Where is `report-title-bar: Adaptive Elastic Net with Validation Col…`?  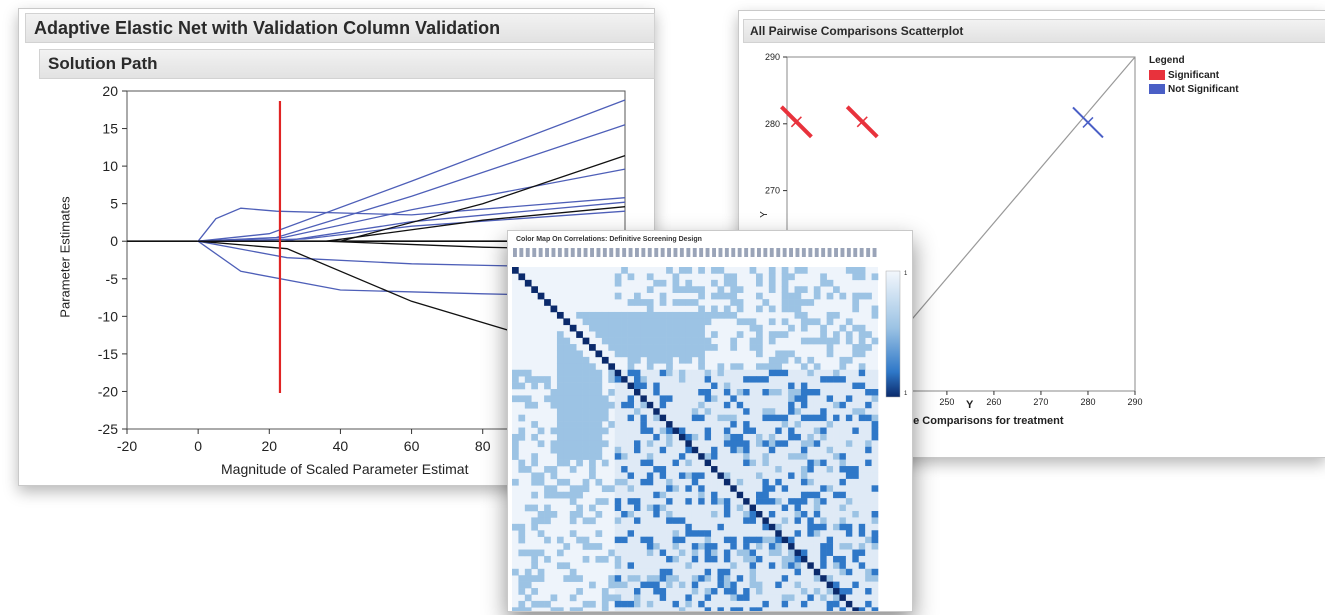
report-title-bar: Adaptive Elastic Net with Validation Col… is located at coordinates (340, 28).